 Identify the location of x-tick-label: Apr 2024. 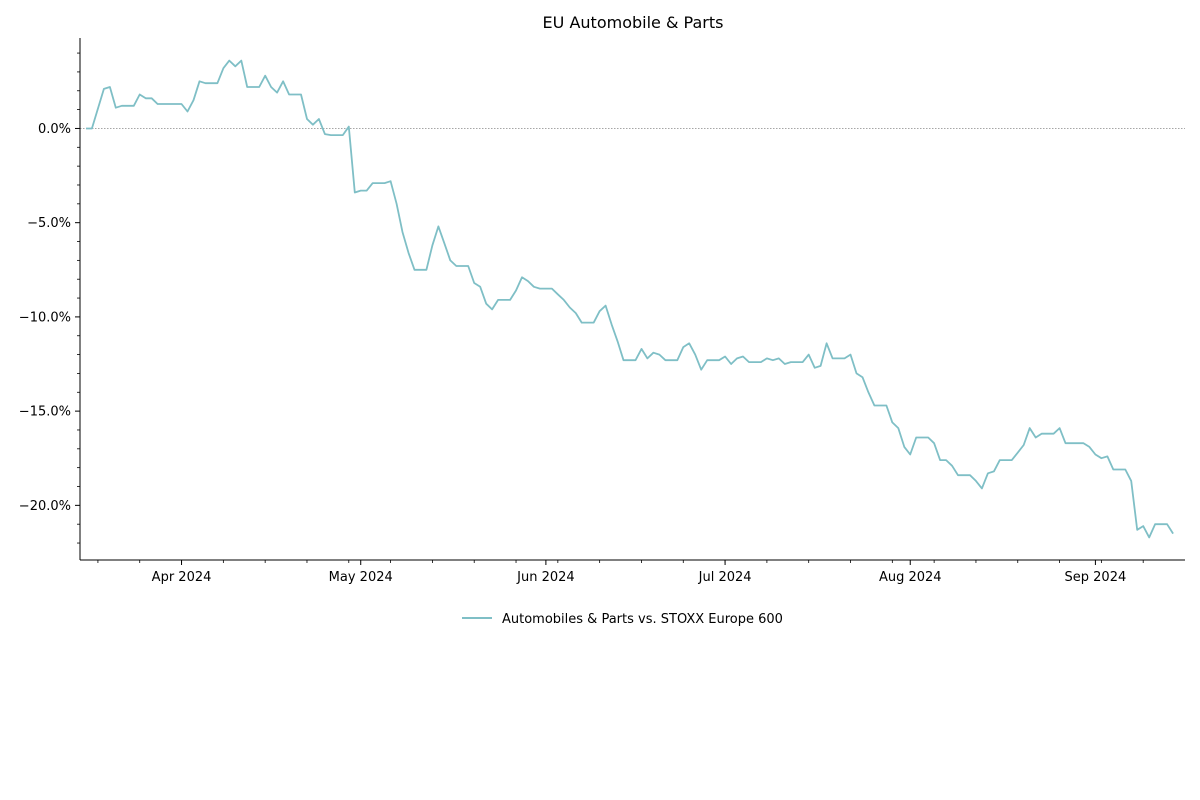
(182, 577).